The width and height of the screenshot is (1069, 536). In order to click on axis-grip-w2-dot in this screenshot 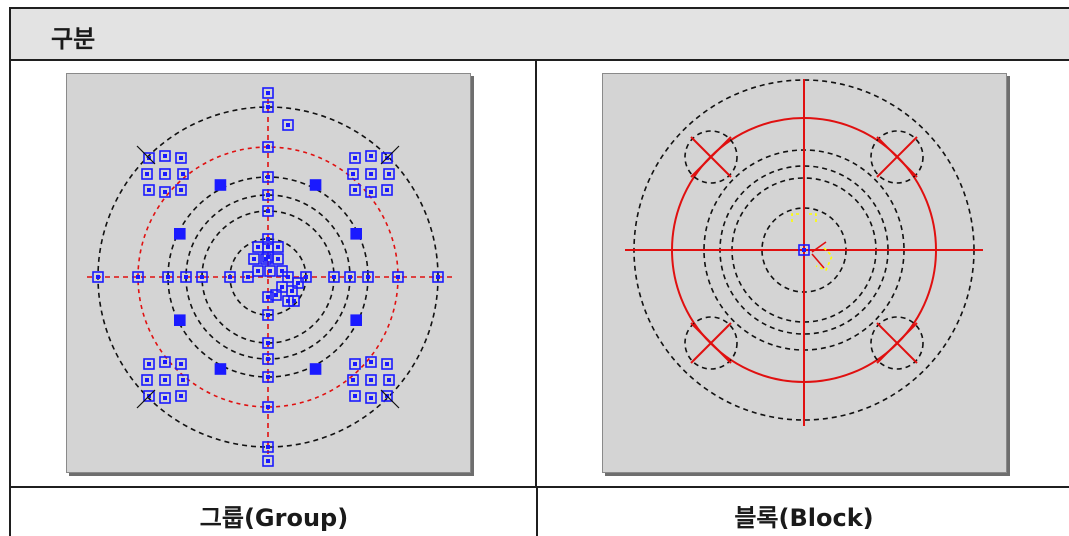, I will do `click(168, 277)`.